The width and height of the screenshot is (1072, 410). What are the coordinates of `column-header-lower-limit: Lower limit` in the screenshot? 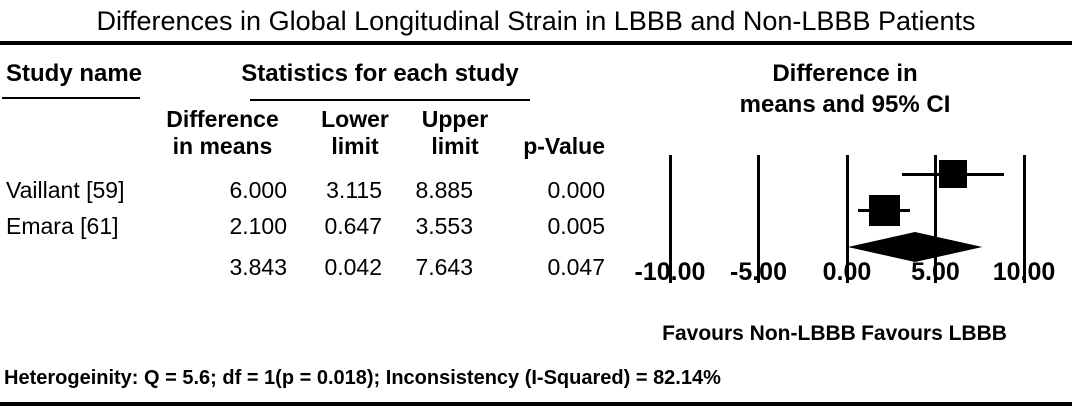 It's located at (355, 132).